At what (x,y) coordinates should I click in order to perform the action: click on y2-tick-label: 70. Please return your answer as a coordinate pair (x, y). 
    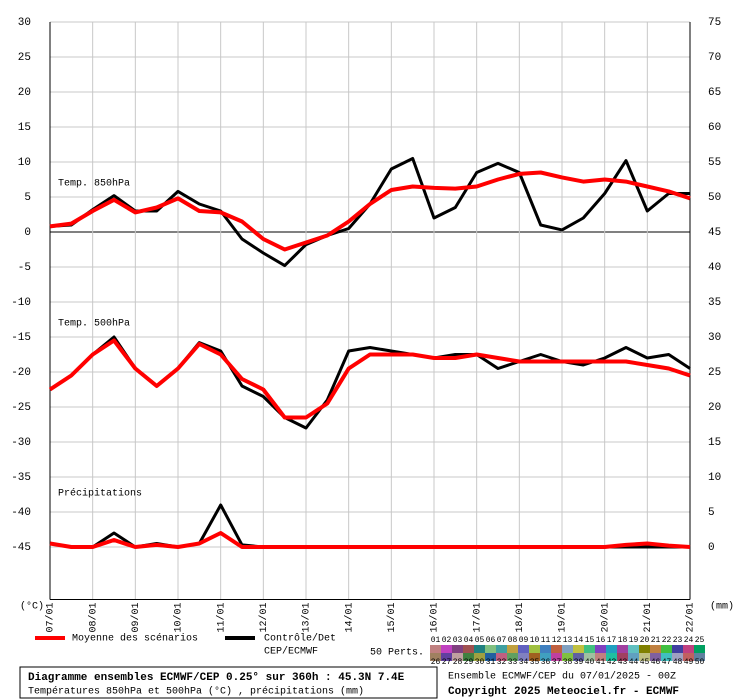
    Looking at the image, I should click on (714, 58).